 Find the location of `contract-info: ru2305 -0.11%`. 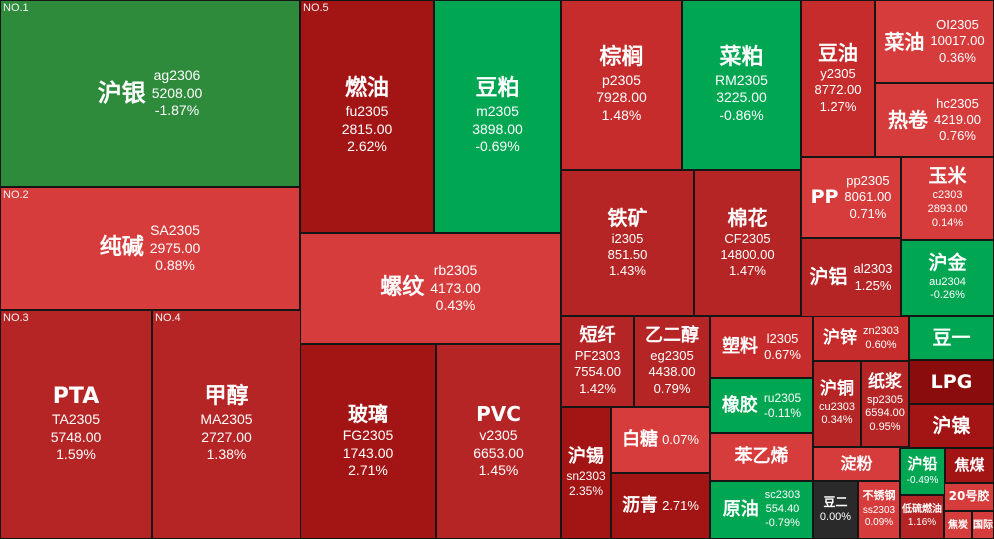

contract-info: ru2305 -0.11% is located at coordinates (782, 406).